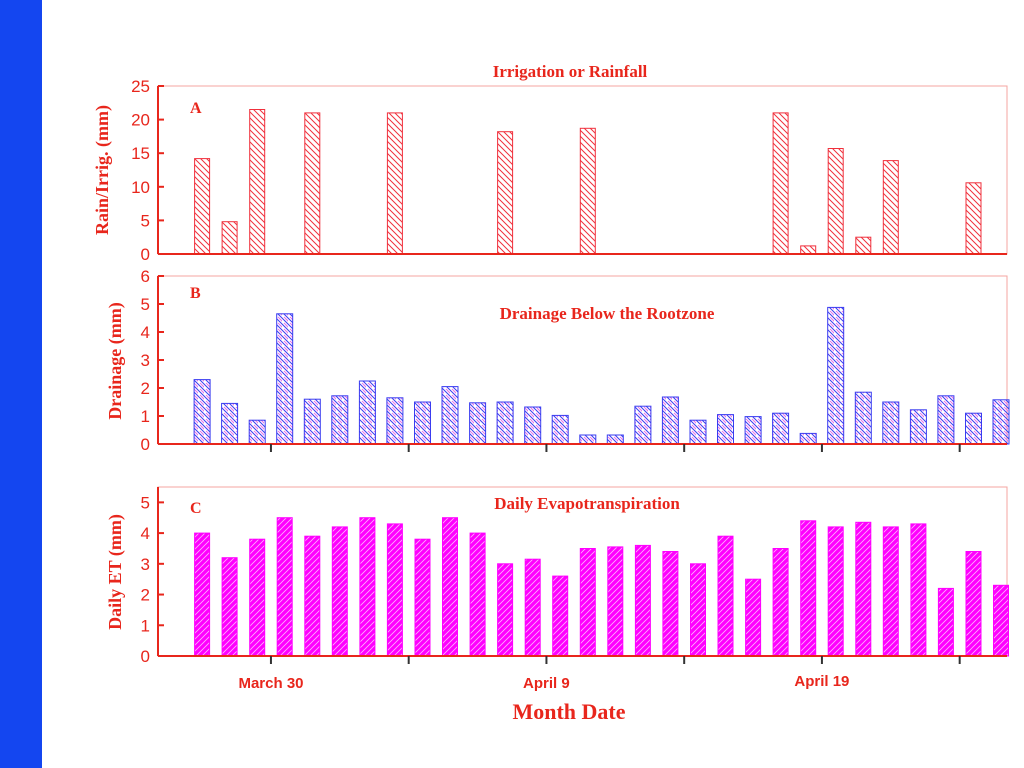  I want to click on panel-b-letter: B, so click(195, 293).